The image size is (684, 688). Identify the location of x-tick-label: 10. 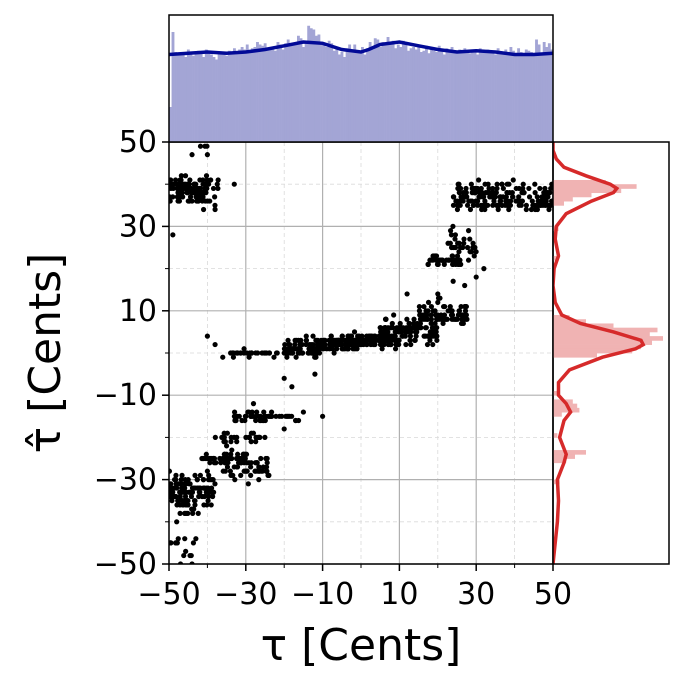
(399, 594).